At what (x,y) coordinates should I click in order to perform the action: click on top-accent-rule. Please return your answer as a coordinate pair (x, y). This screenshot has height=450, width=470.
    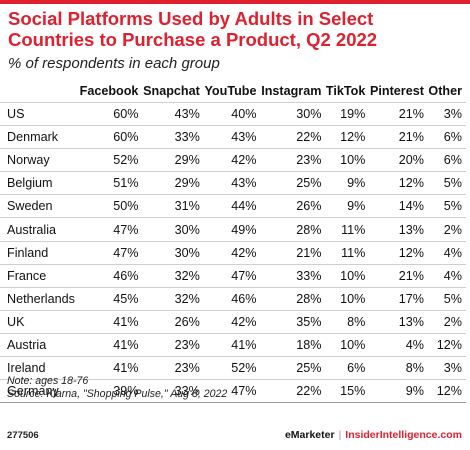
    Looking at the image, I should click on (235, 2).